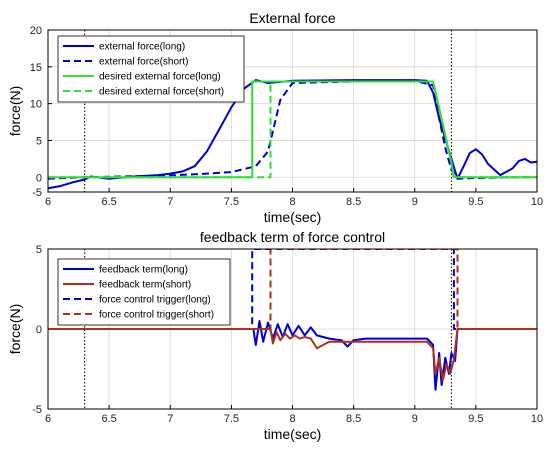 The width and height of the screenshot is (550, 454). I want to click on chart-title: External force, so click(292, 18).